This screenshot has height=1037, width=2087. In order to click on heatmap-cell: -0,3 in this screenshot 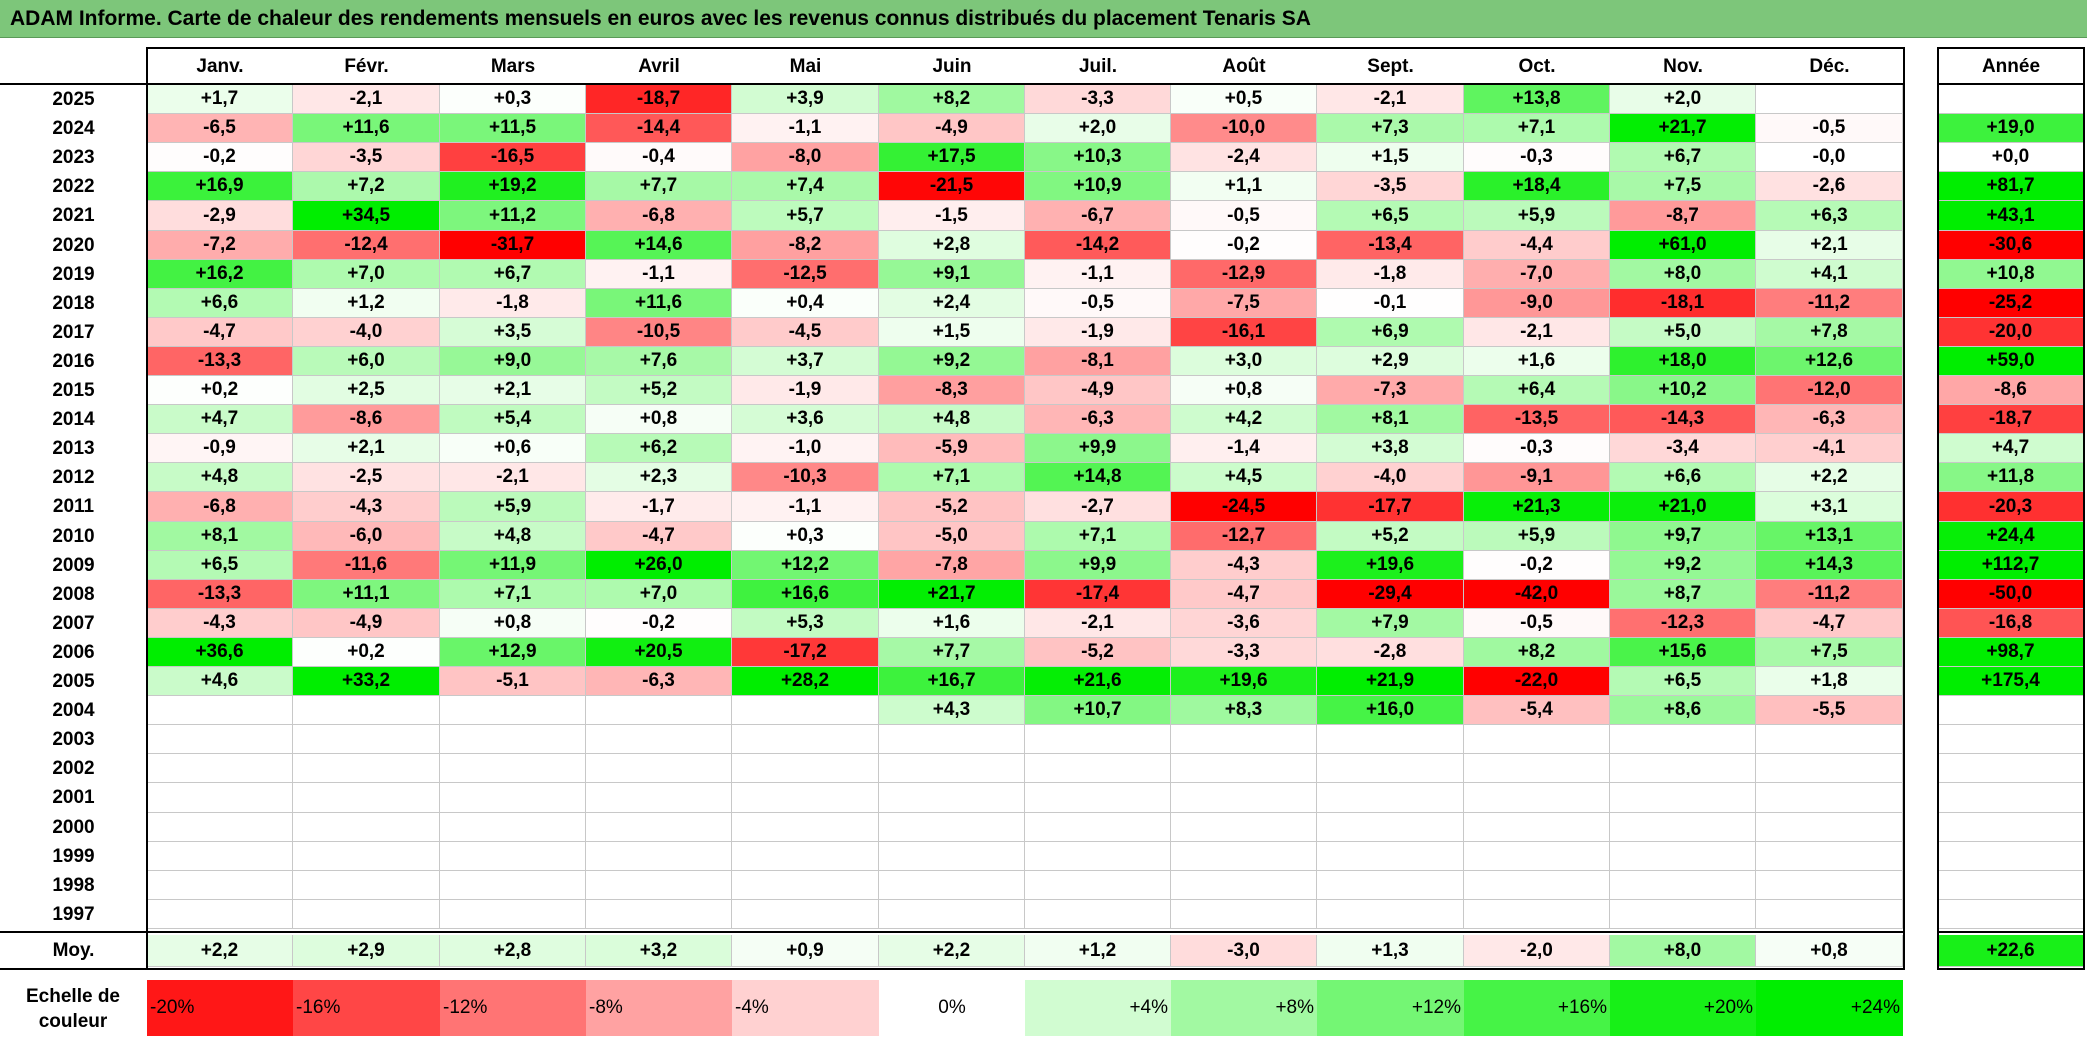, I will do `click(1537, 157)`.